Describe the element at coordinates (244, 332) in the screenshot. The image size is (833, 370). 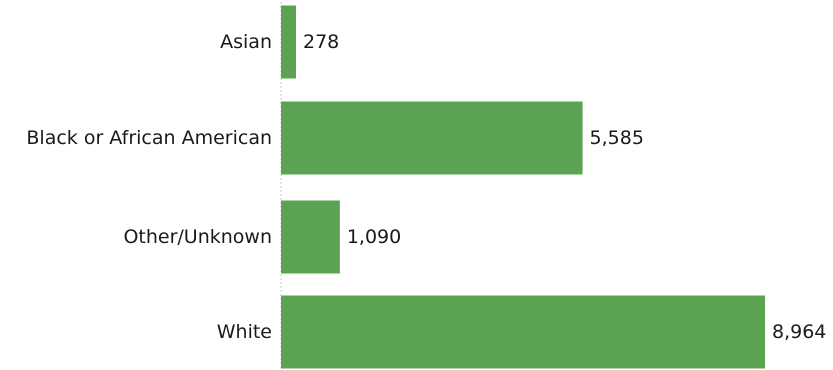
I see `category-label: White` at that location.